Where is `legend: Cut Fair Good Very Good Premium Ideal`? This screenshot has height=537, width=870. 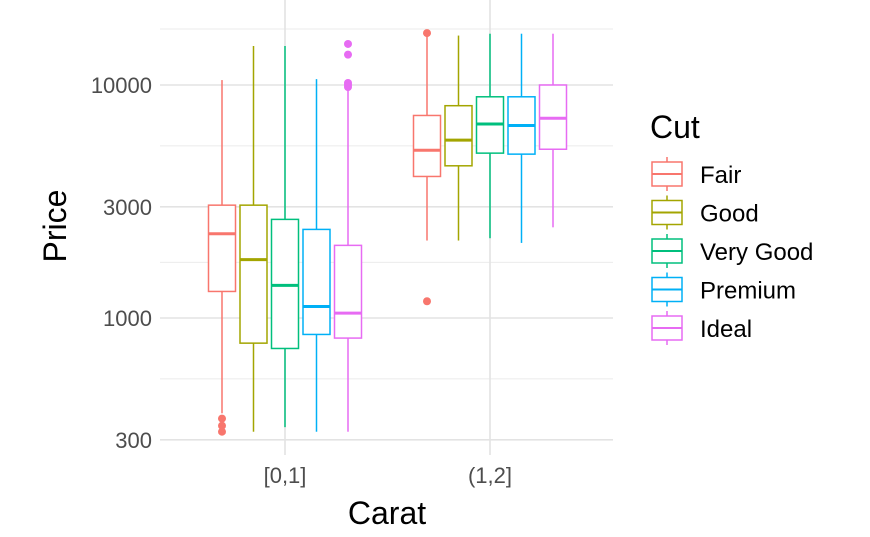 legend: Cut Fair Good Very Good Premium Ideal is located at coordinates (731, 227).